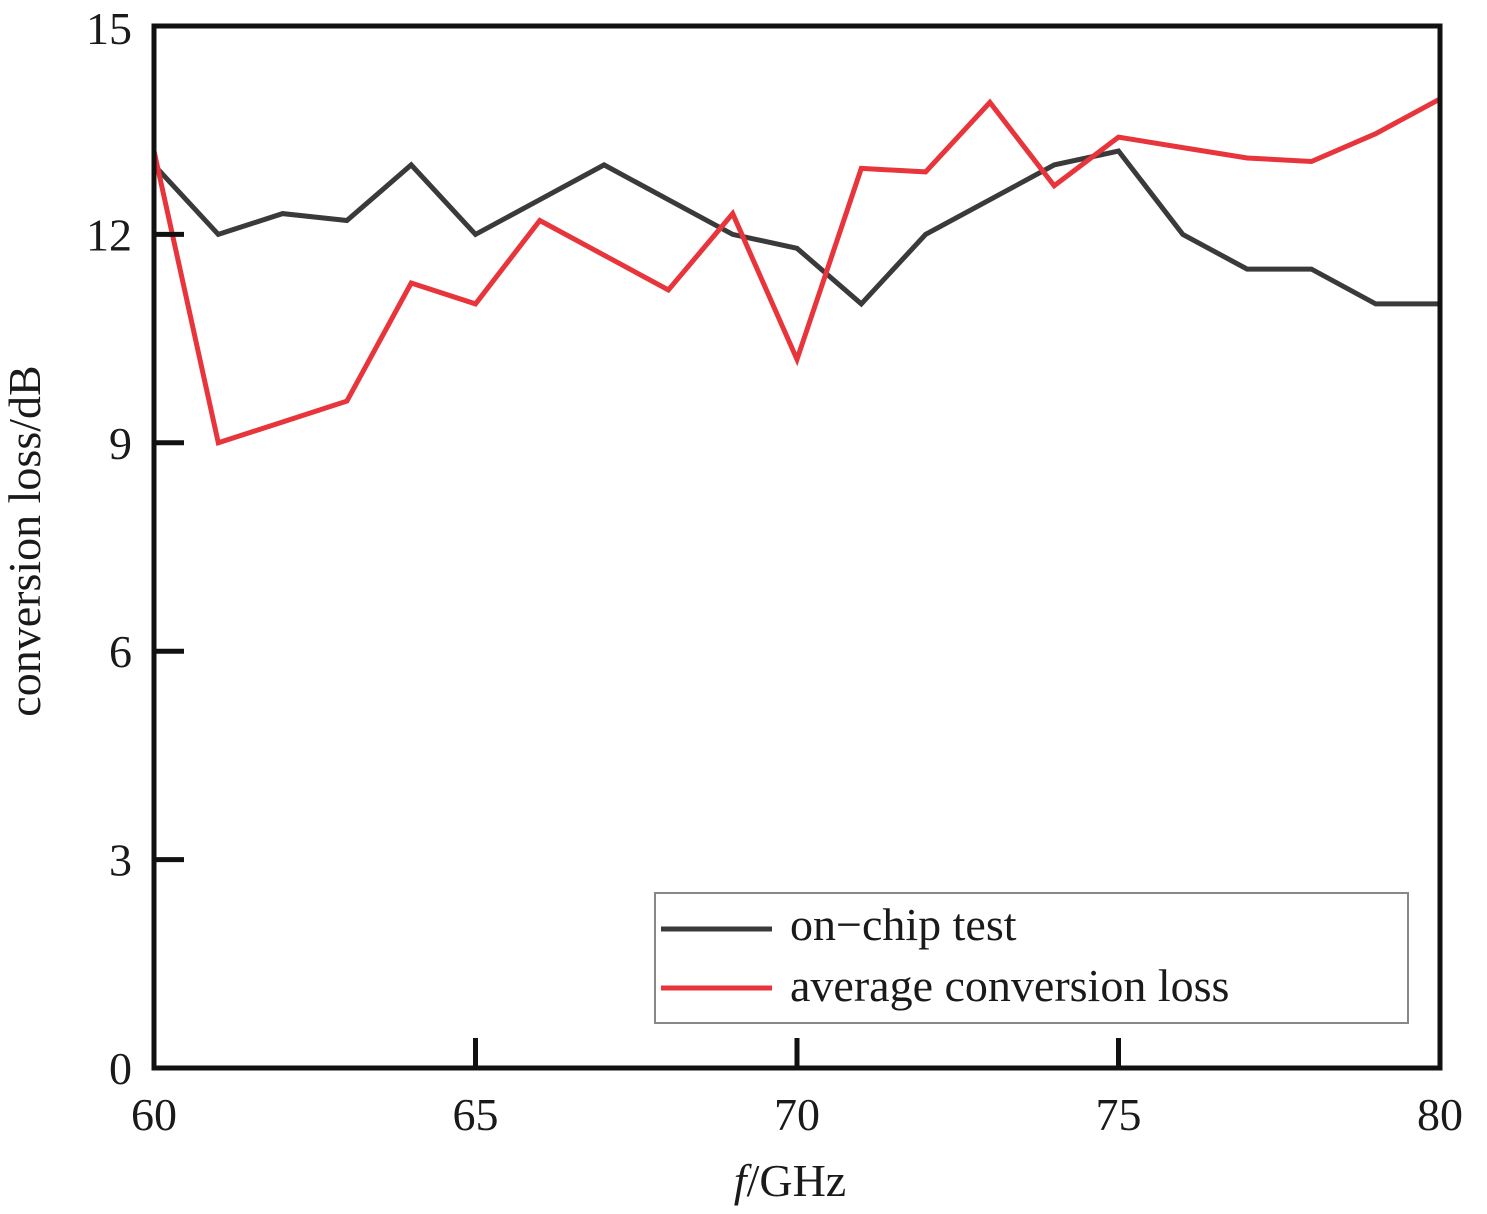  Describe the element at coordinates (797, 1114) in the screenshot. I see `x-tick-label: 70` at that location.